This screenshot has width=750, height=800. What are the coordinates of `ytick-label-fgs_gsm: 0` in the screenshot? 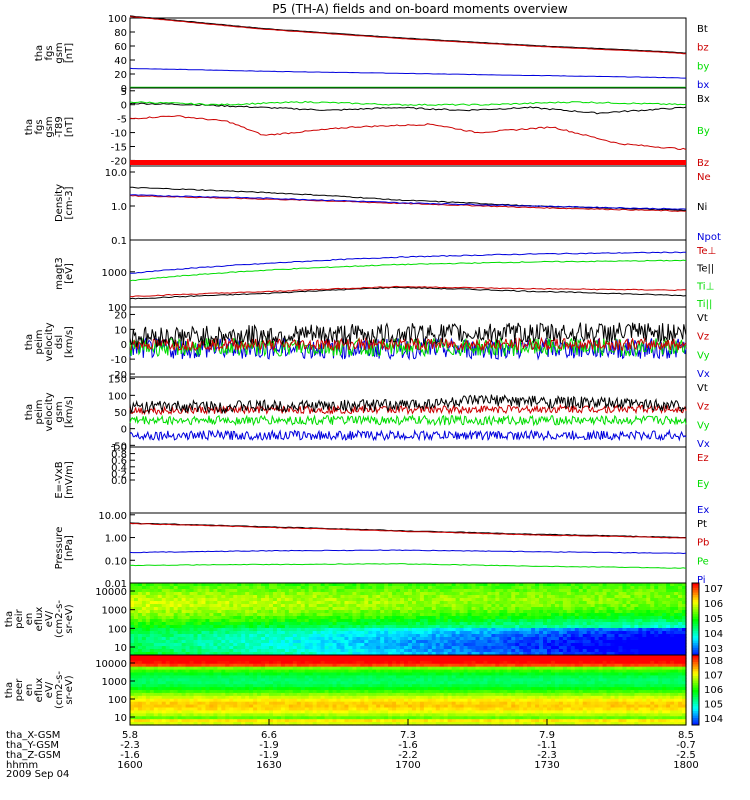 It's located at (124, 89).